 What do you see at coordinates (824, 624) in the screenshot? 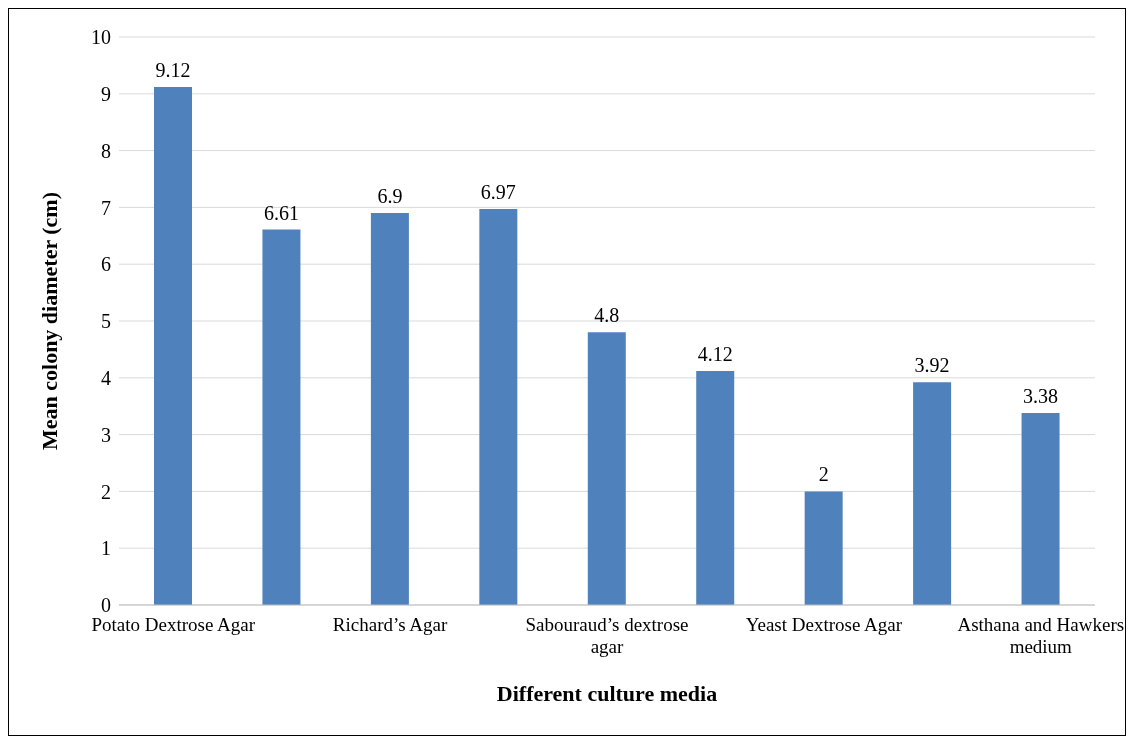
I see `x-tick-label: Yeast Dextrose Agar` at bounding box center [824, 624].